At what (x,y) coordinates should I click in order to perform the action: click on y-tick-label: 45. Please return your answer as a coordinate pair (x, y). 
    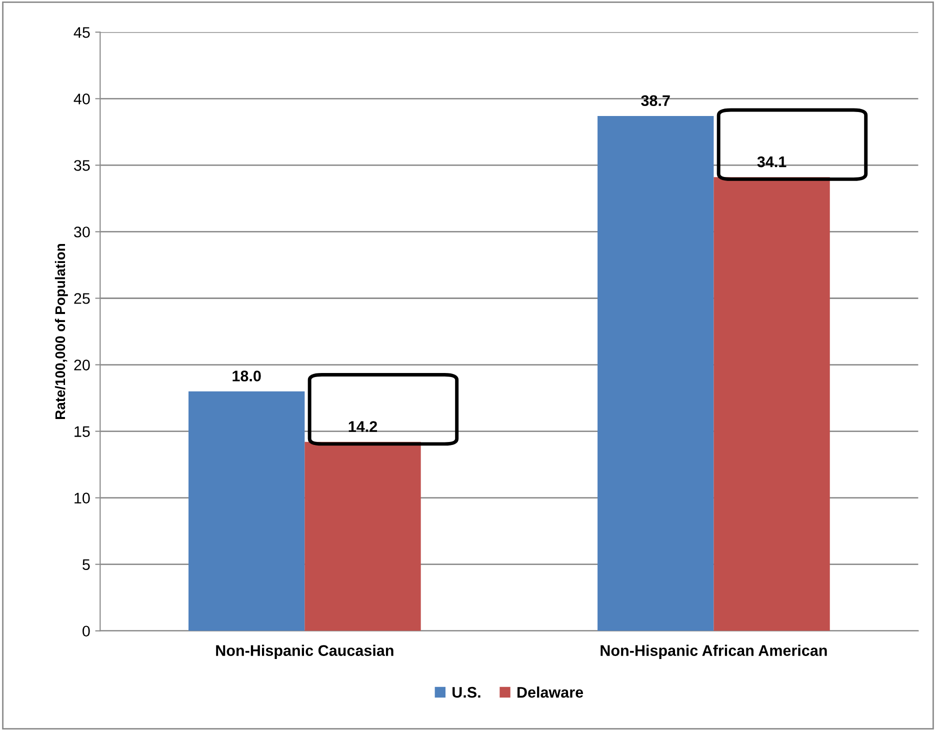
    Looking at the image, I should click on (82, 32).